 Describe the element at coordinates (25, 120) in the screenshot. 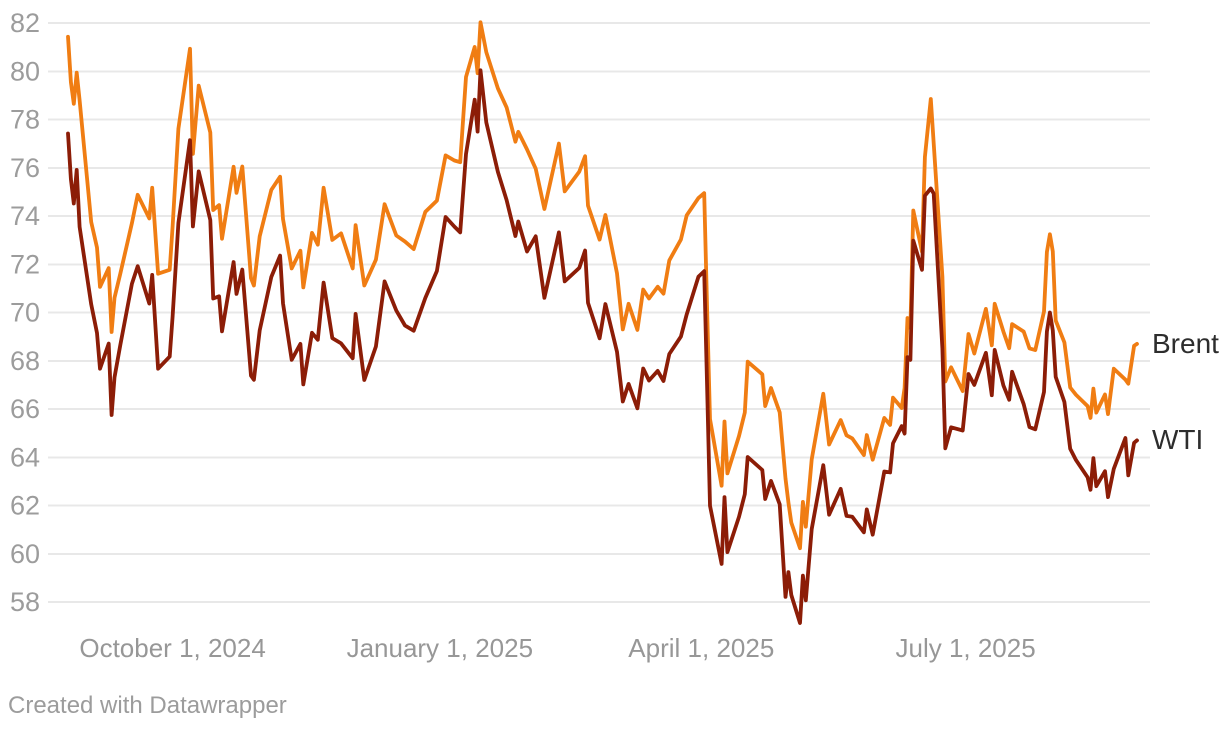

I see `y-axis-tick-label: 78` at that location.